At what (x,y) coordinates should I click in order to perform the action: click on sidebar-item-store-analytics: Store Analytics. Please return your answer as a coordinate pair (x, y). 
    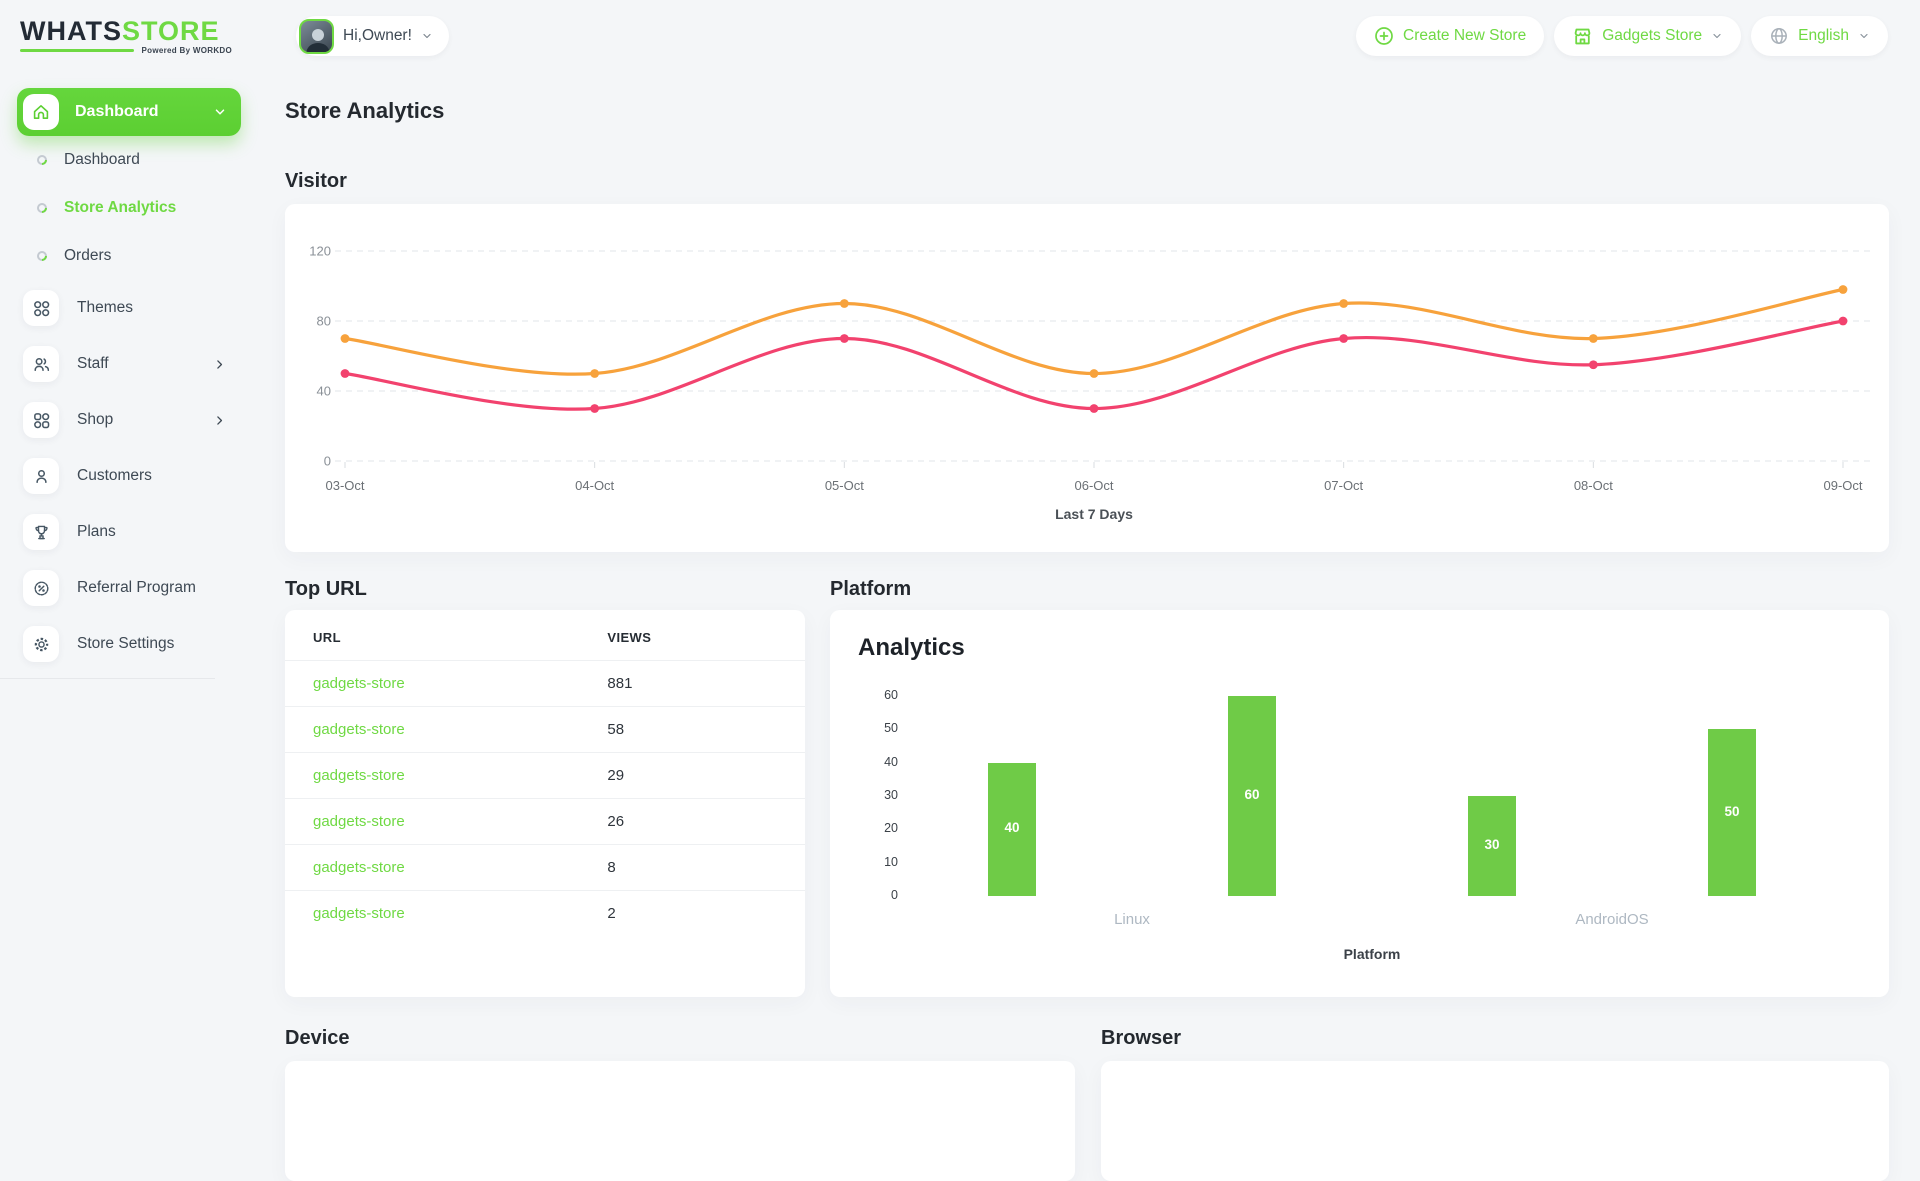
    Looking at the image, I should click on (131, 208).